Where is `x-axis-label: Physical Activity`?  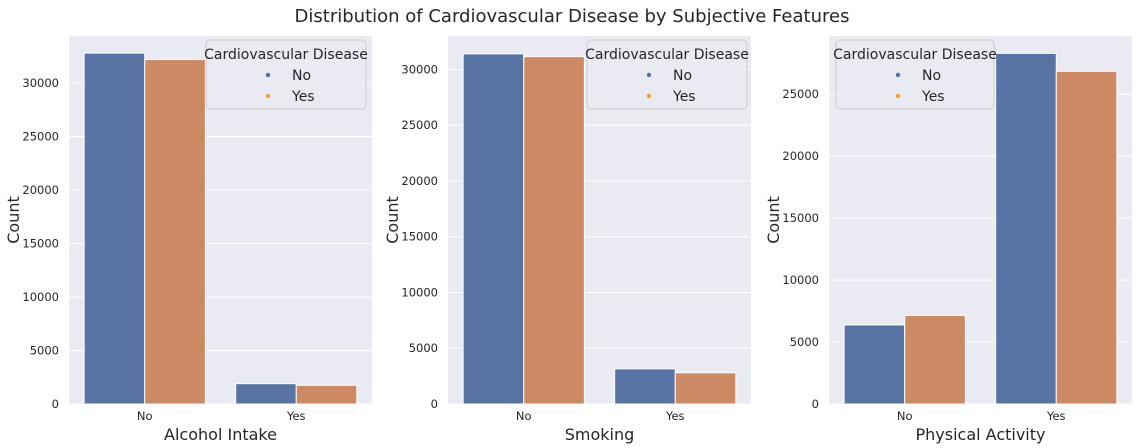 x-axis-label: Physical Activity is located at coordinates (980, 434).